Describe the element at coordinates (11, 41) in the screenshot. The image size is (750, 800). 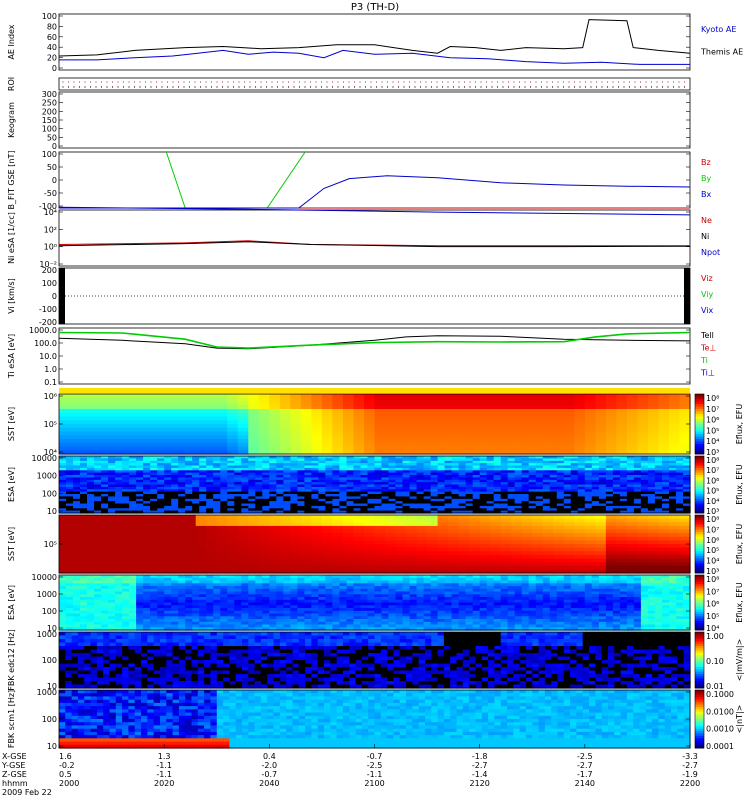
I see `y-axis-label: AE Index` at that location.